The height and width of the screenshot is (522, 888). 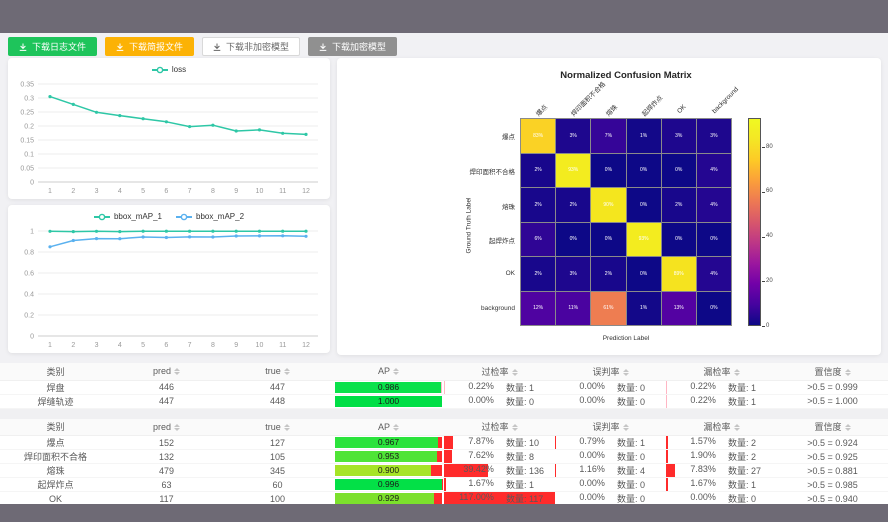 What do you see at coordinates (832, 470) in the screenshot?
I see `cell-confidence: >0.5 = 0.881` at bounding box center [832, 470].